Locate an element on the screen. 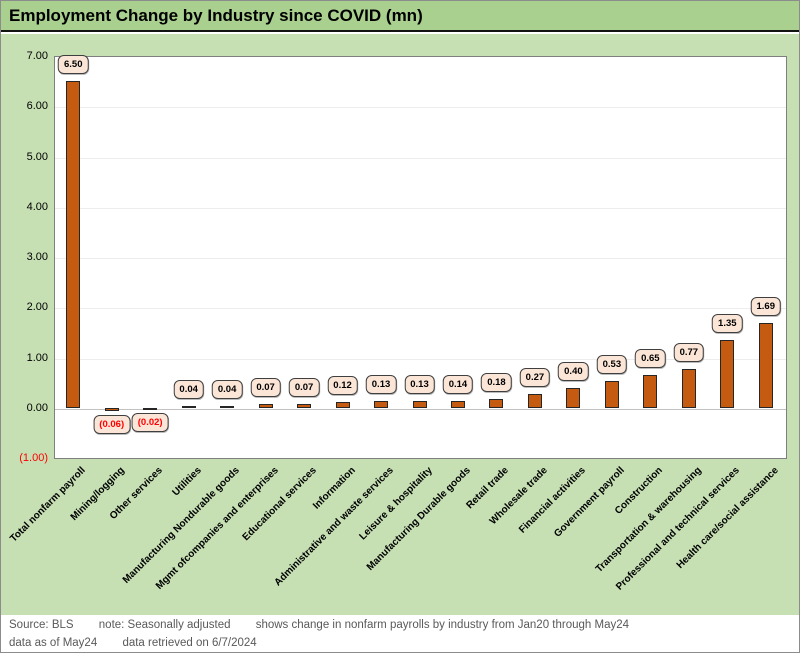  x-axis-label: Health care/social assistance is located at coordinates (727, 518).